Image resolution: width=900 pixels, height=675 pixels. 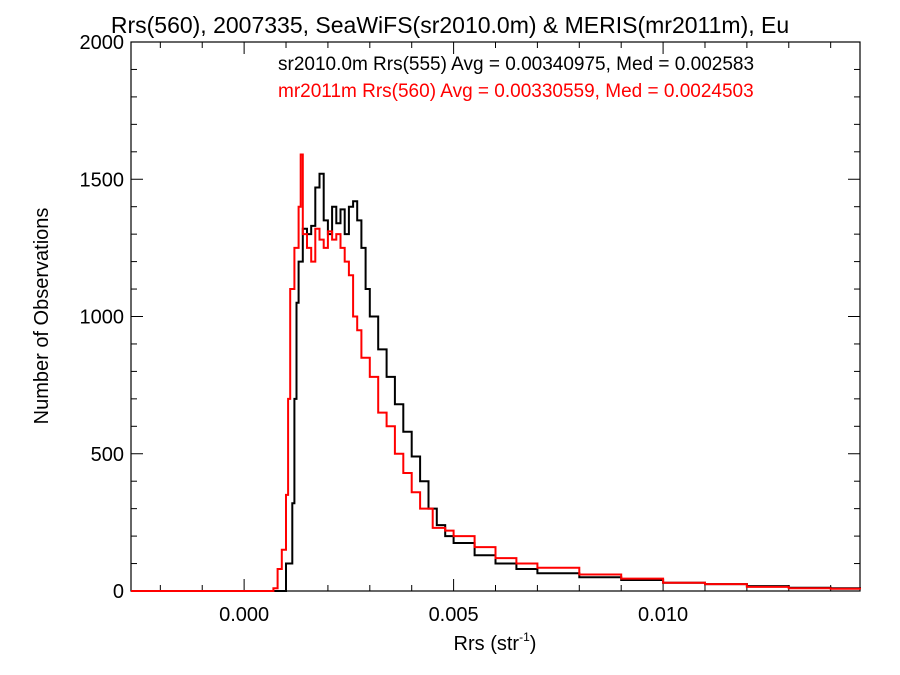 I want to click on y-tick-label: 1000, so click(x=102, y=318).